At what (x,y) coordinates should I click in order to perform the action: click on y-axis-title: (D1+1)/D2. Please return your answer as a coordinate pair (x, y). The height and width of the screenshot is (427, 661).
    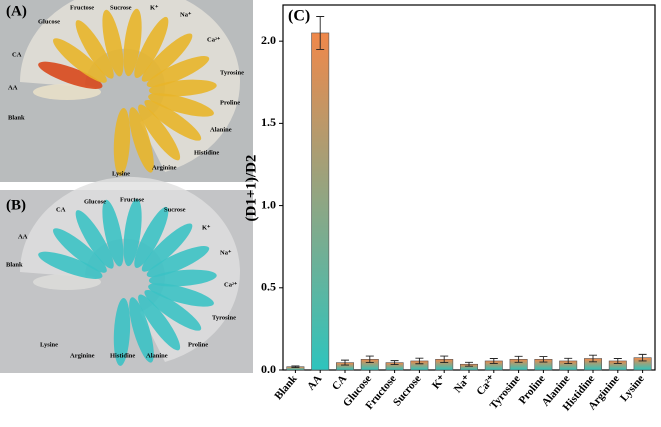
    Looking at the image, I should click on (251, 188).